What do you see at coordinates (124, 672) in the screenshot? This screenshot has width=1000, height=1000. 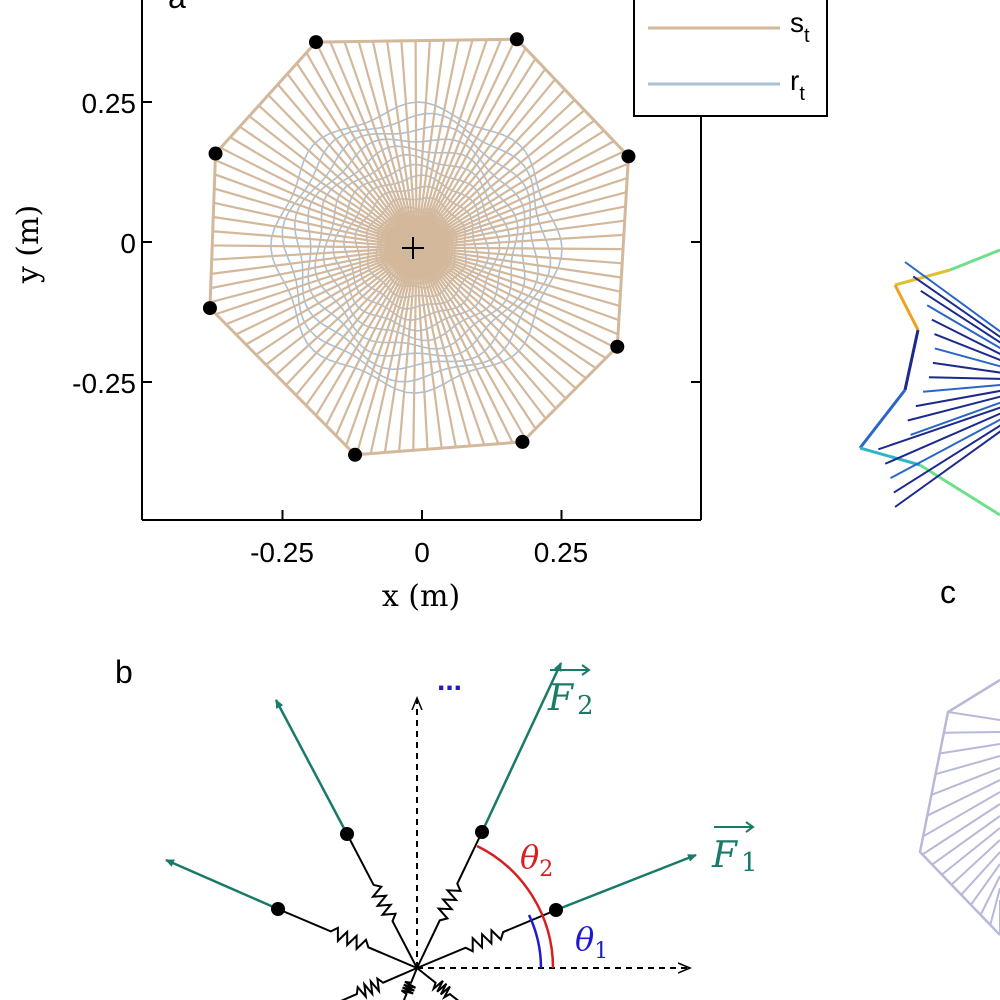 I see `panel-label-b: b` at bounding box center [124, 672].